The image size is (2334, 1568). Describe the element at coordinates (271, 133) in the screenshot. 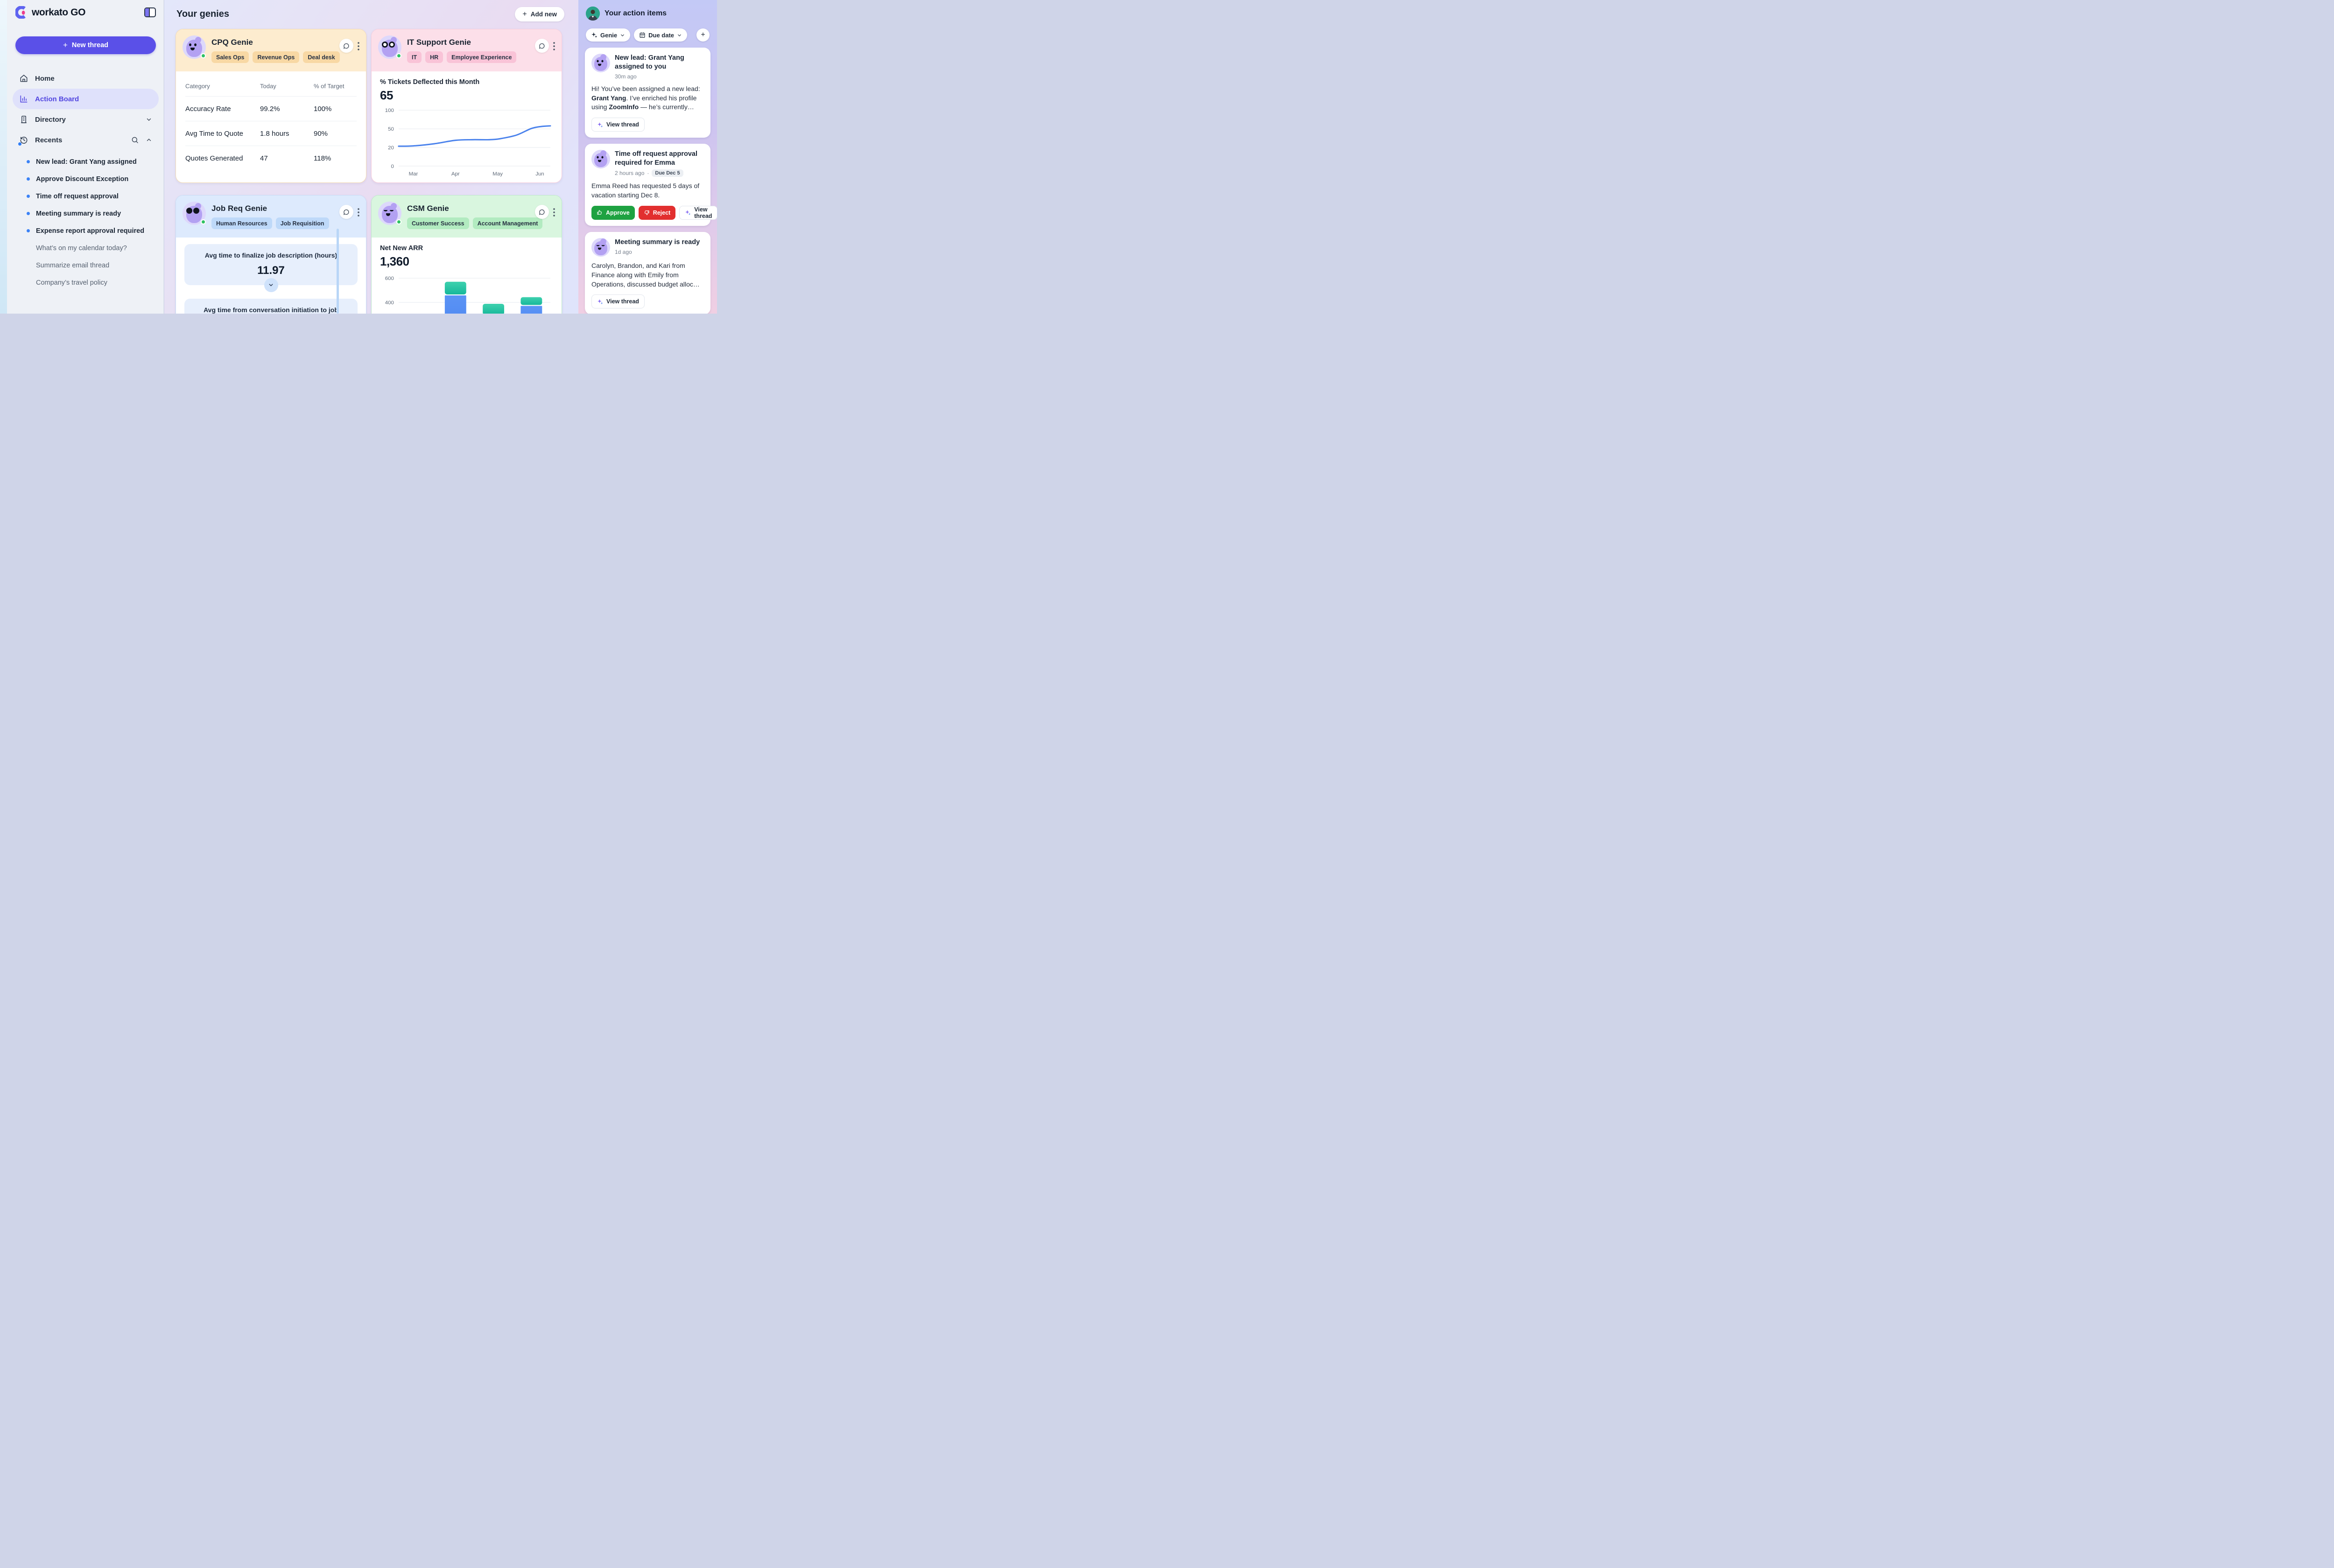

I see `table-row: Avg Time to Quote 1.8 hours 90%` at that location.